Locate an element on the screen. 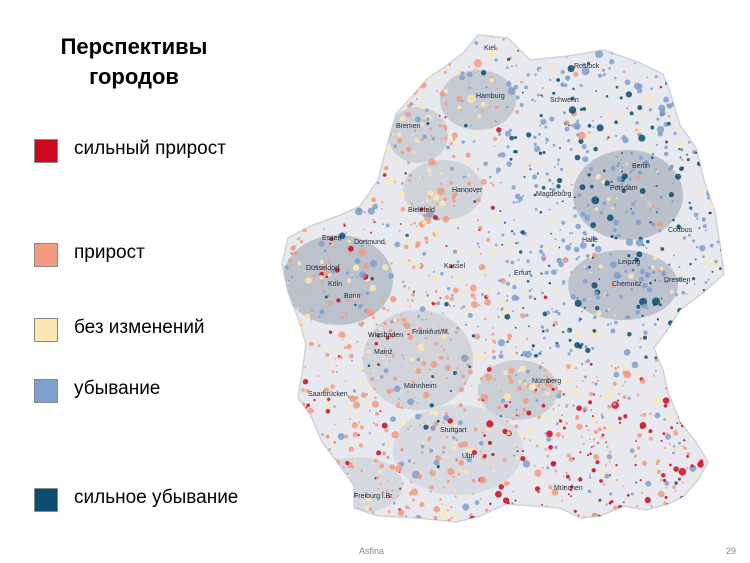  city-label: Saarbrücken is located at coordinates (328, 394).